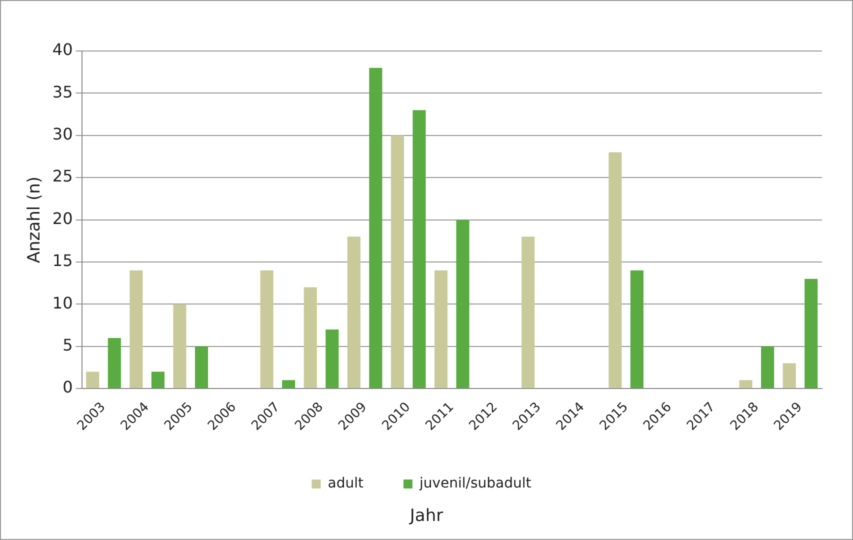  I want to click on legend-label: juvenil/subadult, so click(475, 484).